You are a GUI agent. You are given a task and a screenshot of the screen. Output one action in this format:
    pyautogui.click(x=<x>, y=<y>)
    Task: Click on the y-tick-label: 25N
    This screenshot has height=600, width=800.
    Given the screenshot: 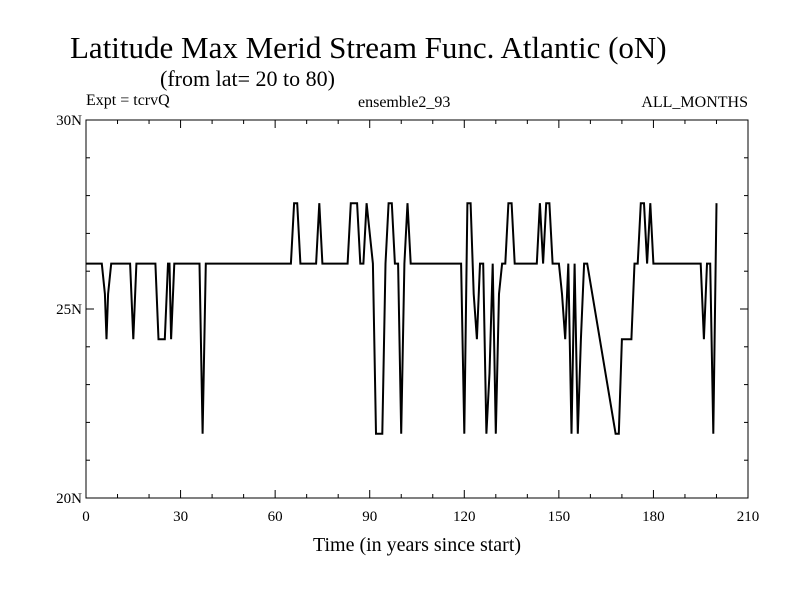 What is the action you would take?
    pyautogui.click(x=69, y=310)
    